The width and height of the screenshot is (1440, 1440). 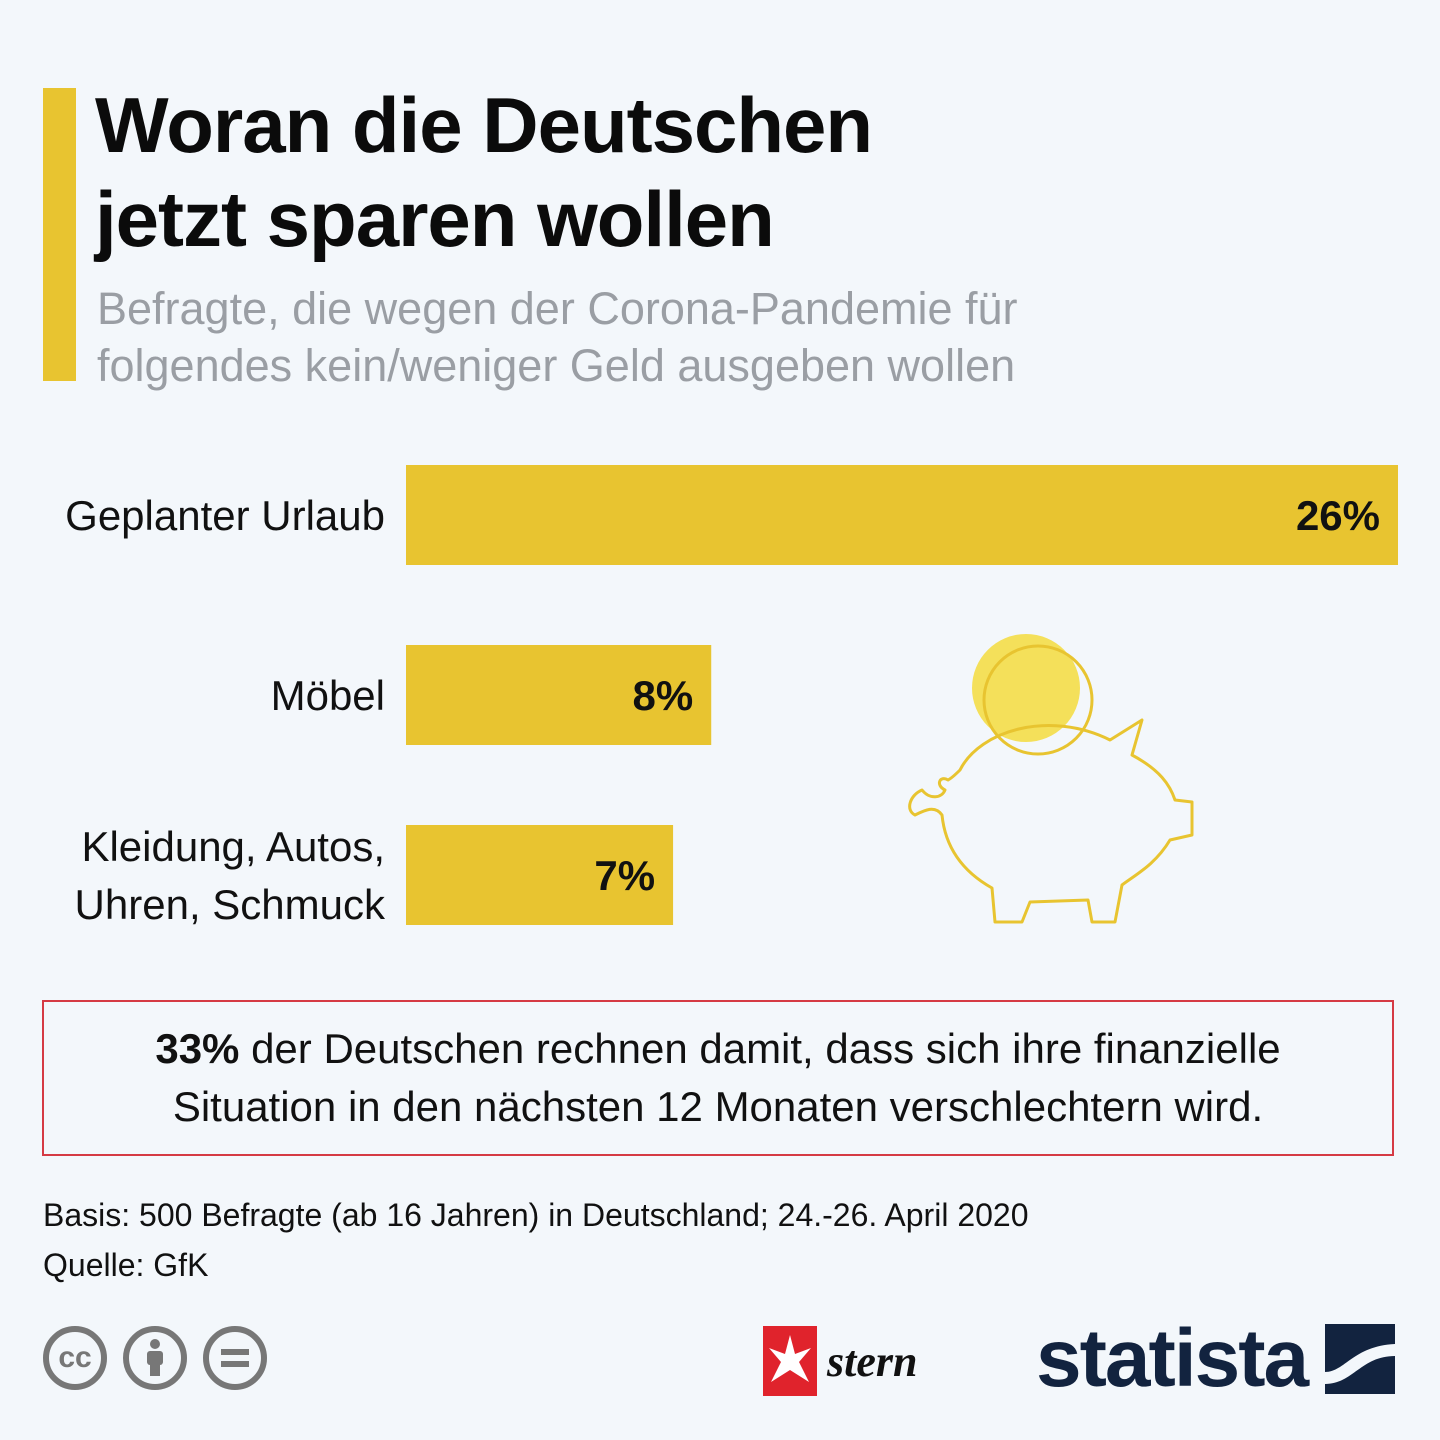 I want to click on bar-value-label-2: 7%, so click(x=624, y=875).